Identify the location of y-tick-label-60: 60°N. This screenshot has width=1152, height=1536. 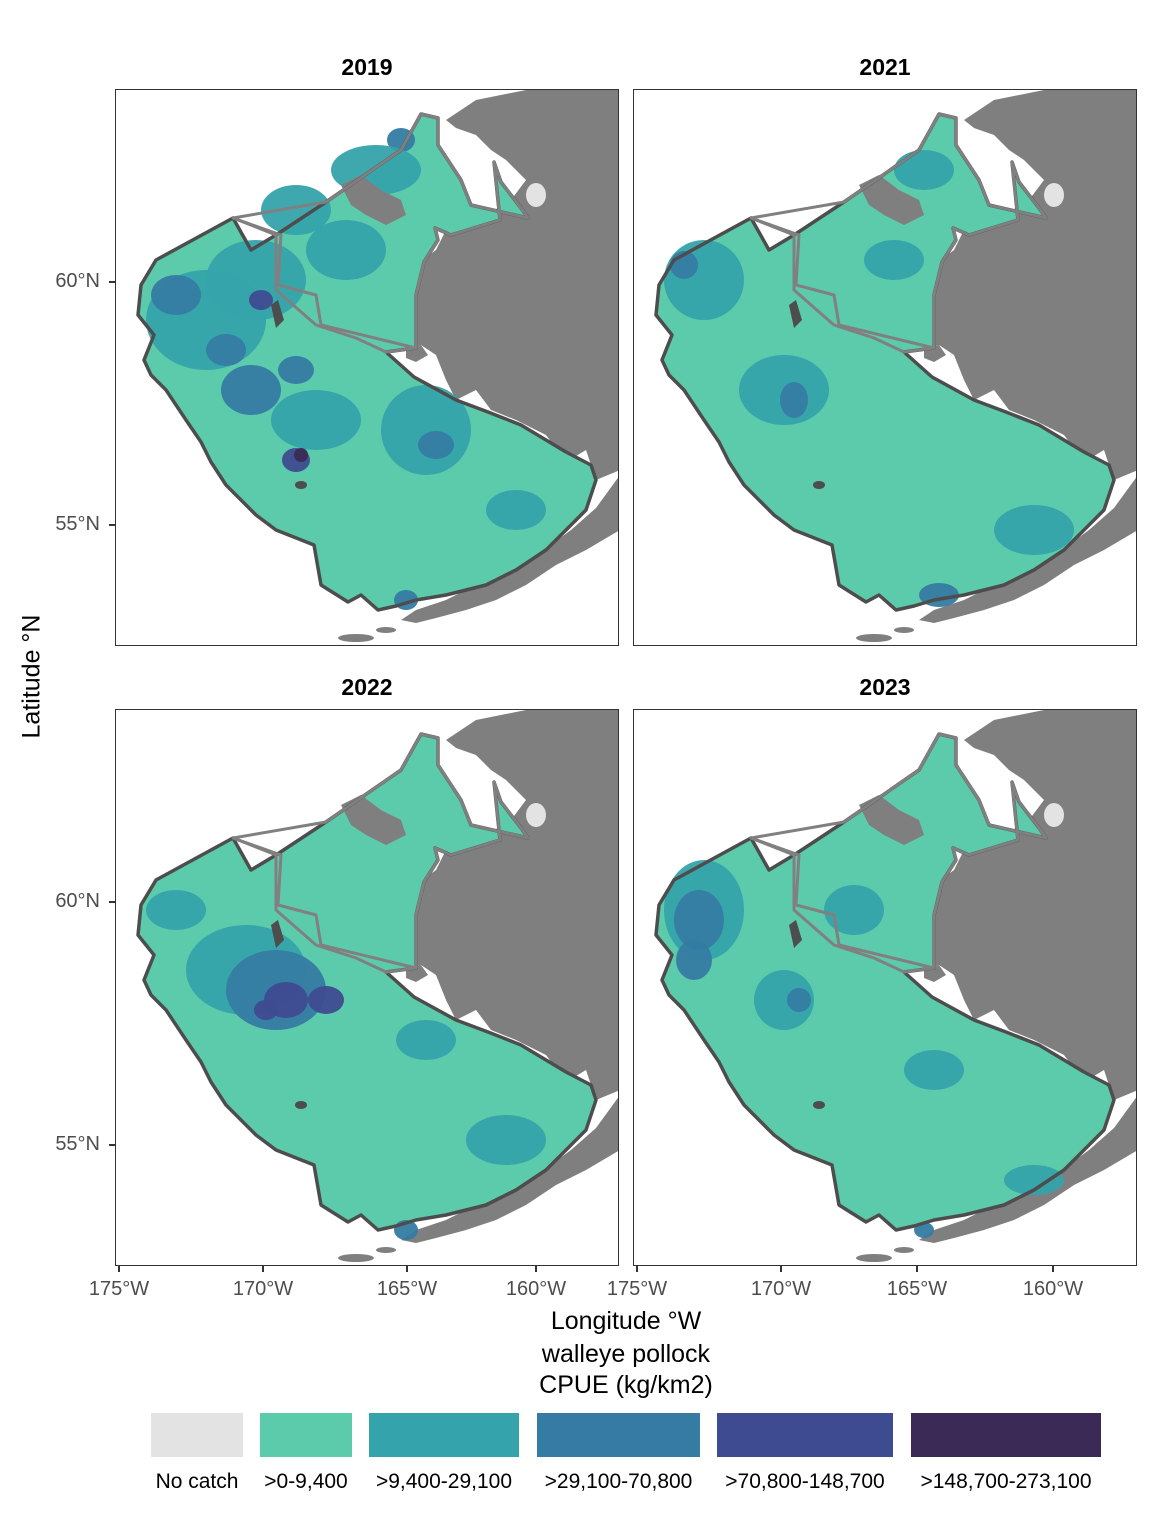
(77, 281).